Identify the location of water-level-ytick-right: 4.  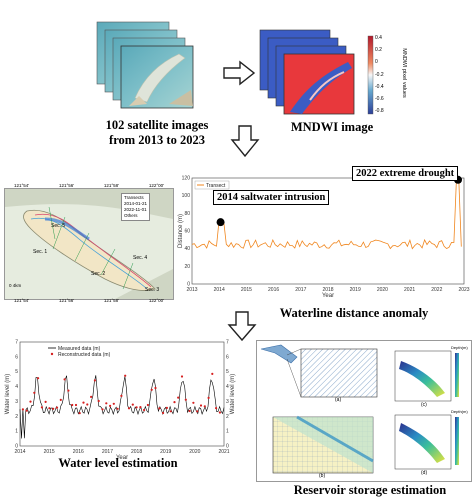
(227, 387).